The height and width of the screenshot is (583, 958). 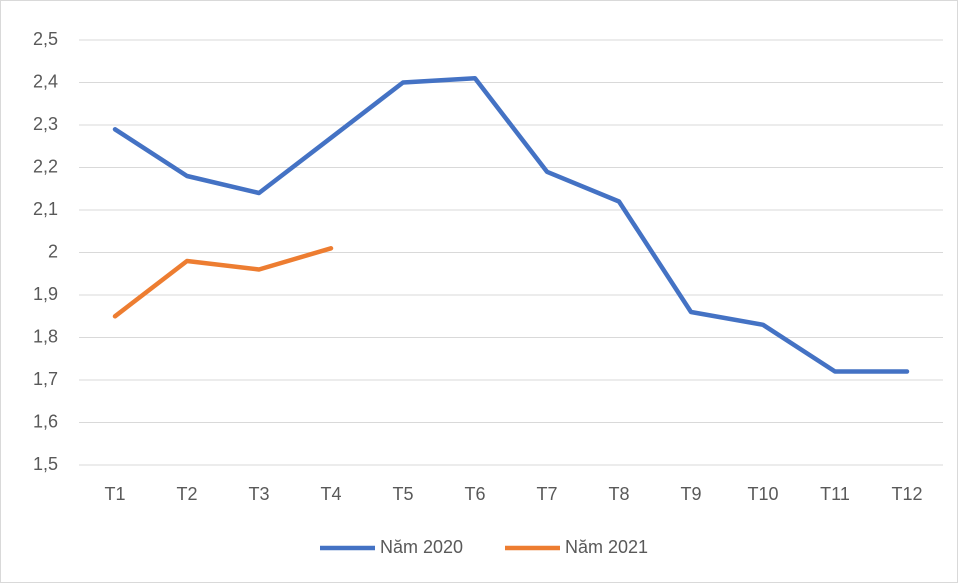 What do you see at coordinates (606, 547) in the screenshot?
I see `legend-label: Năm 2021` at bounding box center [606, 547].